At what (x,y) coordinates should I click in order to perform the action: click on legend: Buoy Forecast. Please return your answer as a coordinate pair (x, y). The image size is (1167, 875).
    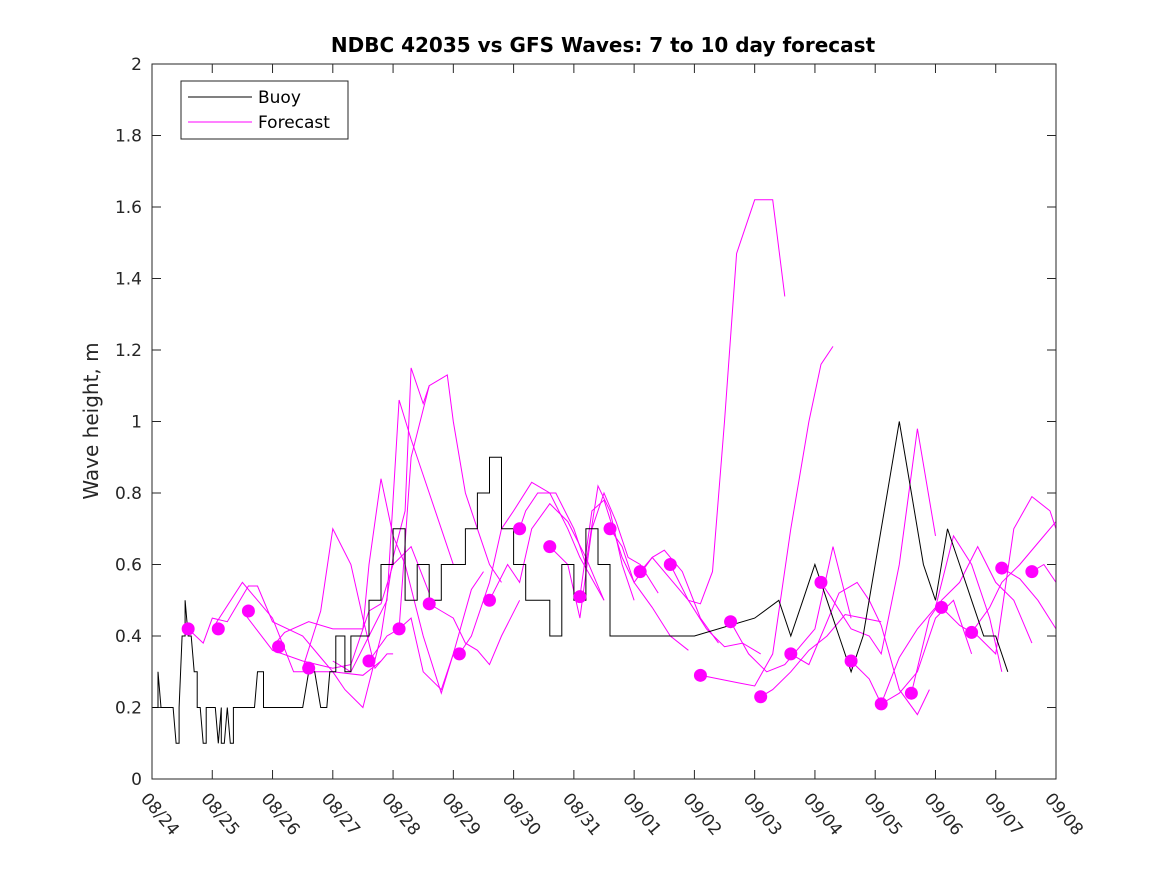
    Looking at the image, I should click on (264, 110).